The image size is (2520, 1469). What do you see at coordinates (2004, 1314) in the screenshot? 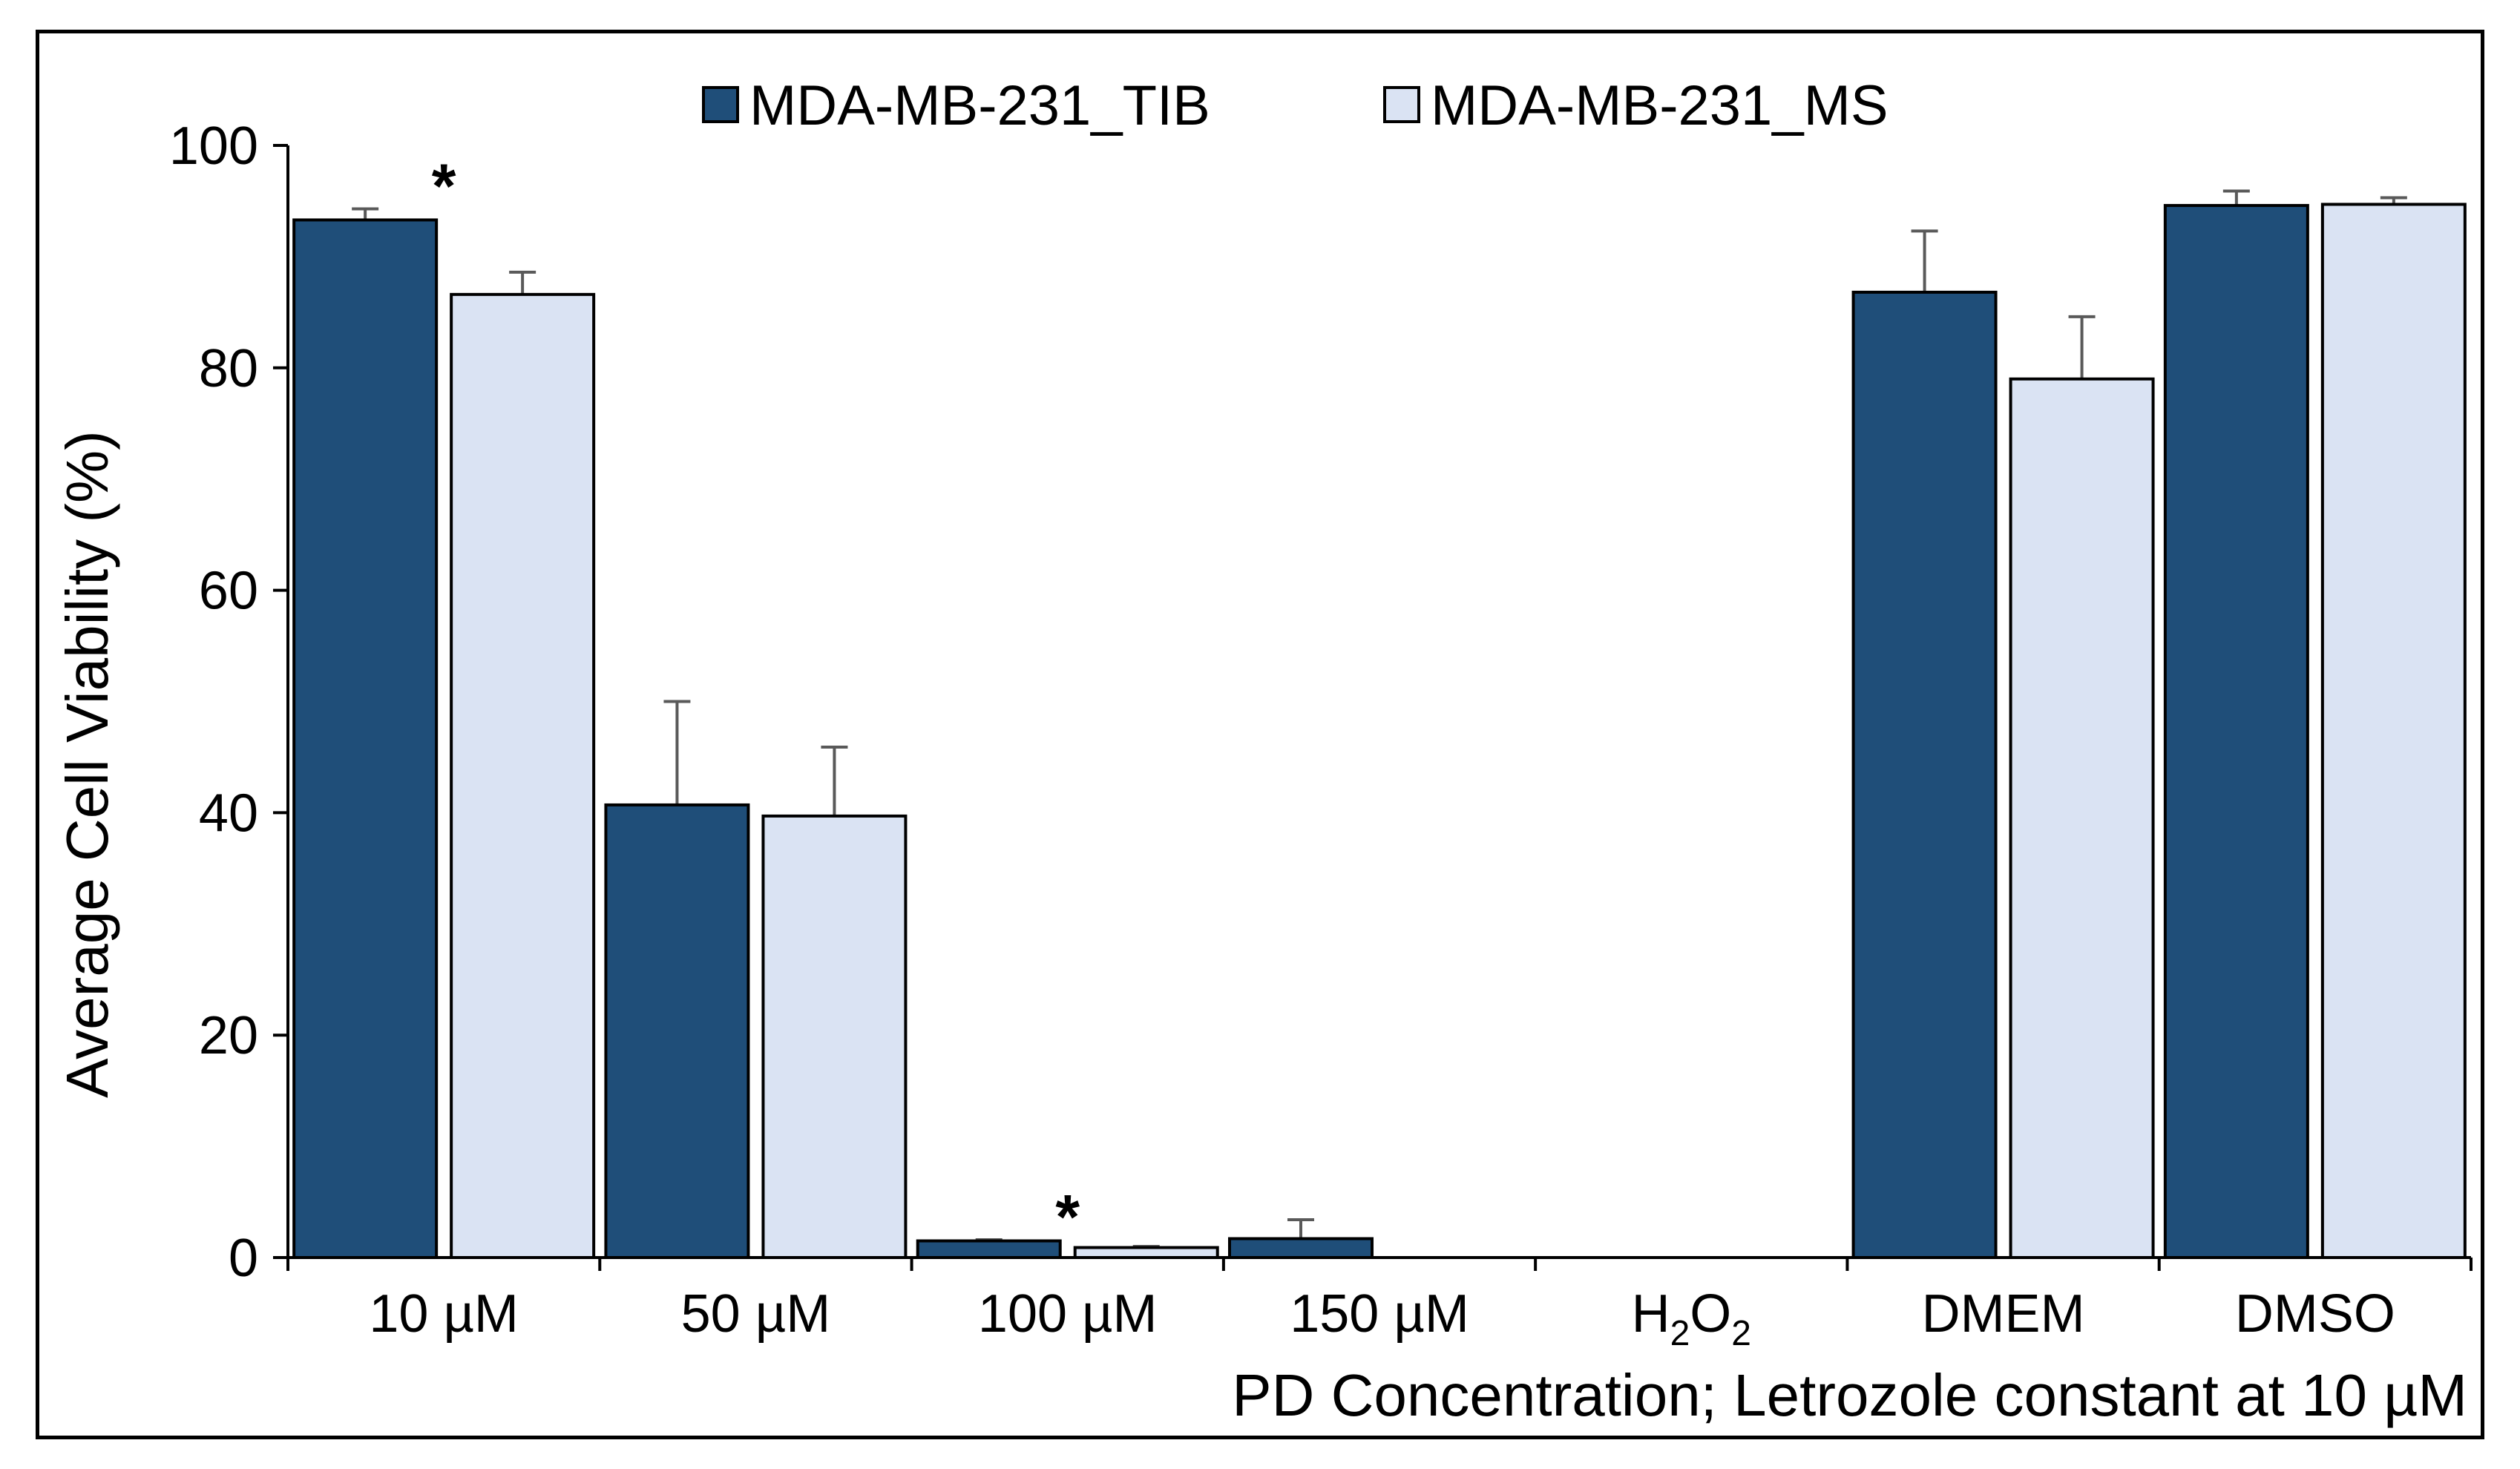
I see `x-tick-label-5: DMEM` at bounding box center [2004, 1314].